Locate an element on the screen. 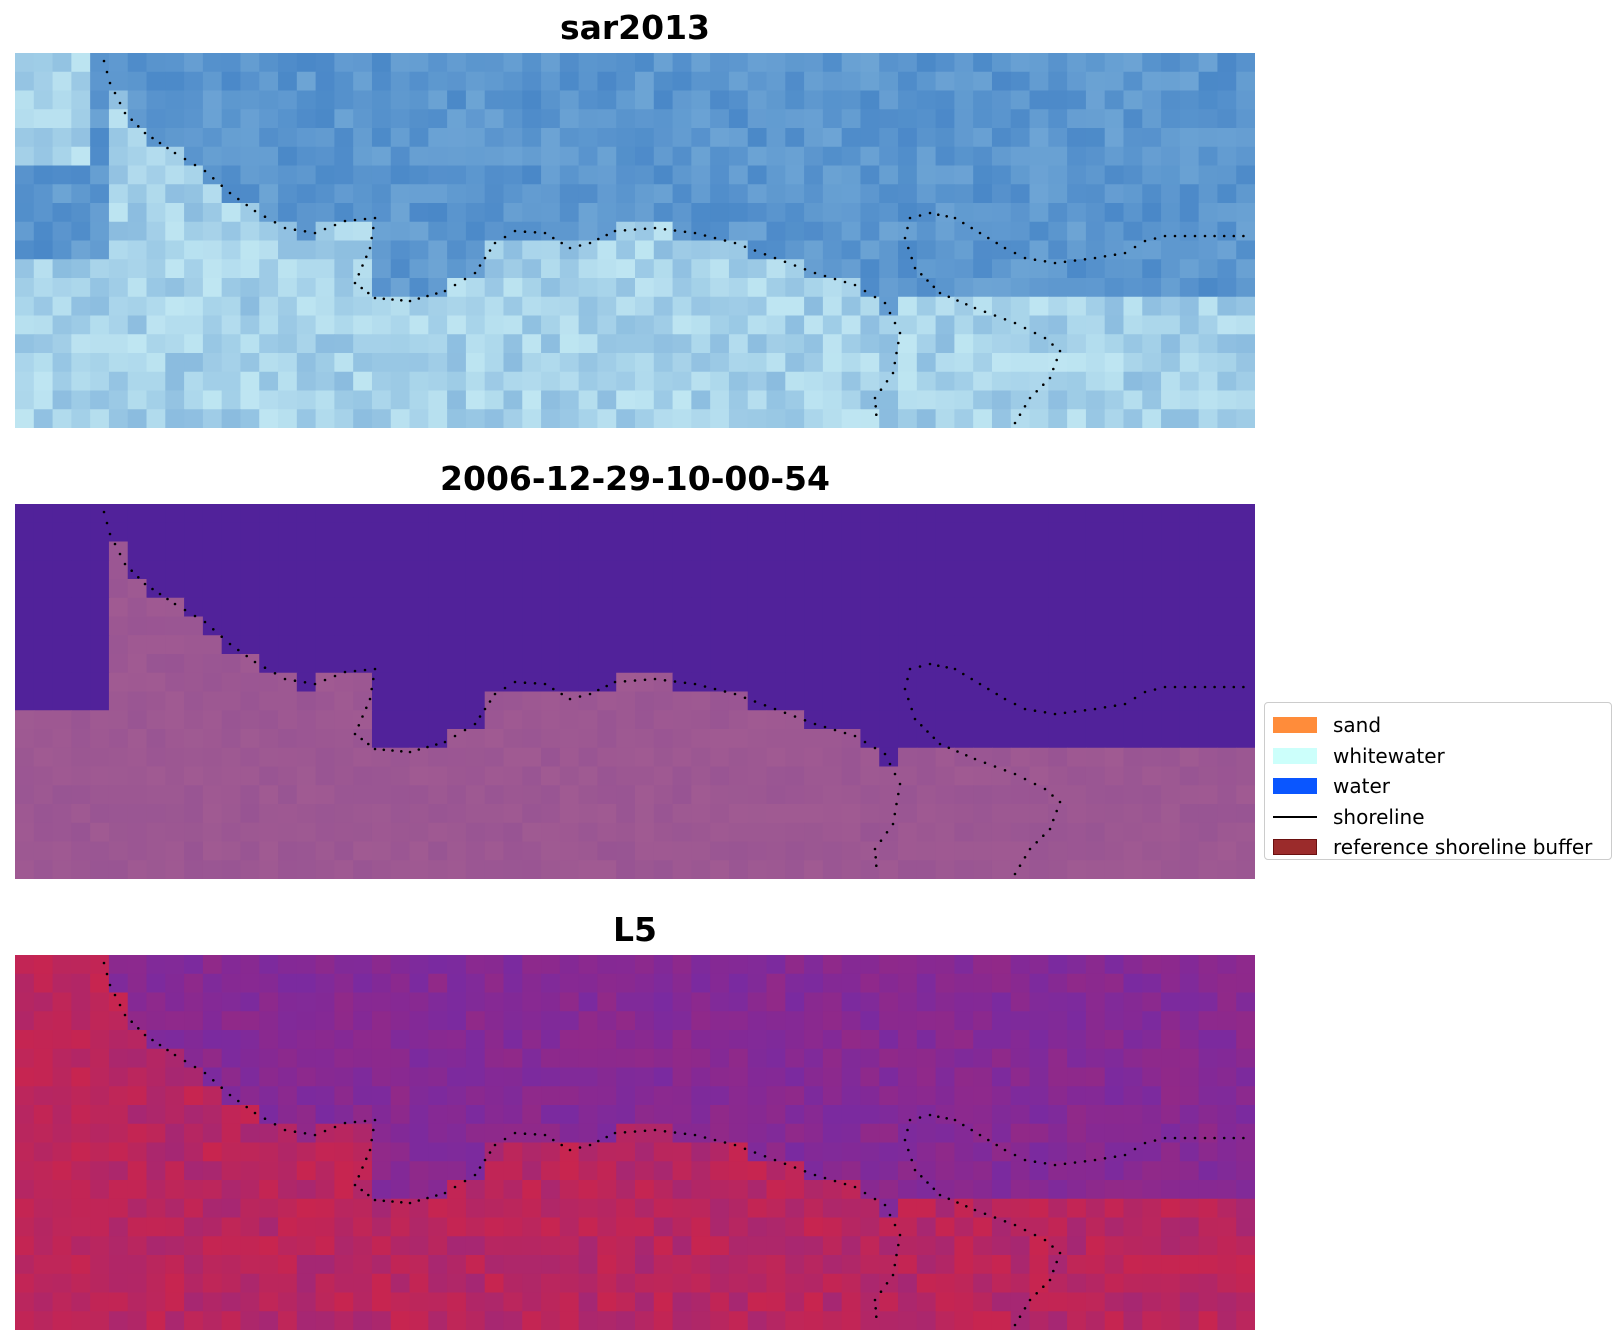 This screenshot has height=1337, width=1618. whitewater-swatch is located at coordinates (1295, 755).